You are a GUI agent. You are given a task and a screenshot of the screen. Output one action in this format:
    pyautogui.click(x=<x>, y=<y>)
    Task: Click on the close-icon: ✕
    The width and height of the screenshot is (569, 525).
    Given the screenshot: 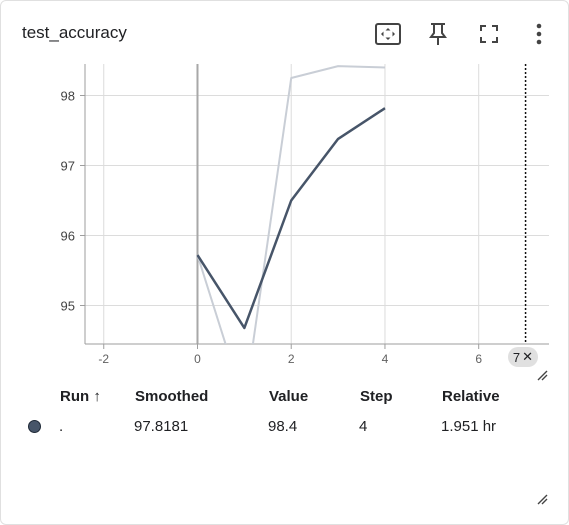 What is the action you would take?
    pyautogui.click(x=528, y=356)
    